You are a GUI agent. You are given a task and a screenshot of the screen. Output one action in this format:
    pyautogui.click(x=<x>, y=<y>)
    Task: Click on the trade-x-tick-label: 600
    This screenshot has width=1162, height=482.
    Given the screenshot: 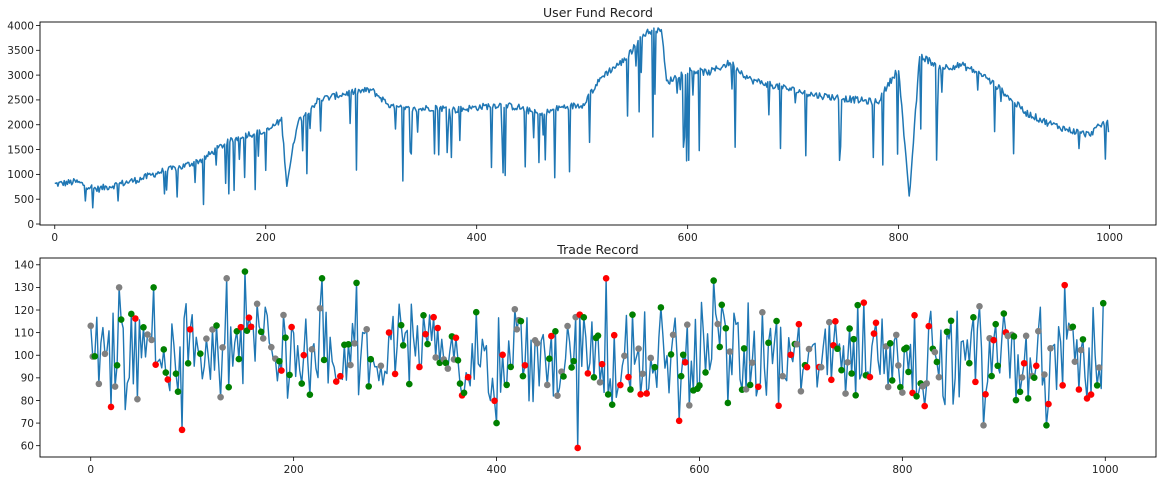 What is the action you would take?
    pyautogui.click(x=699, y=470)
    